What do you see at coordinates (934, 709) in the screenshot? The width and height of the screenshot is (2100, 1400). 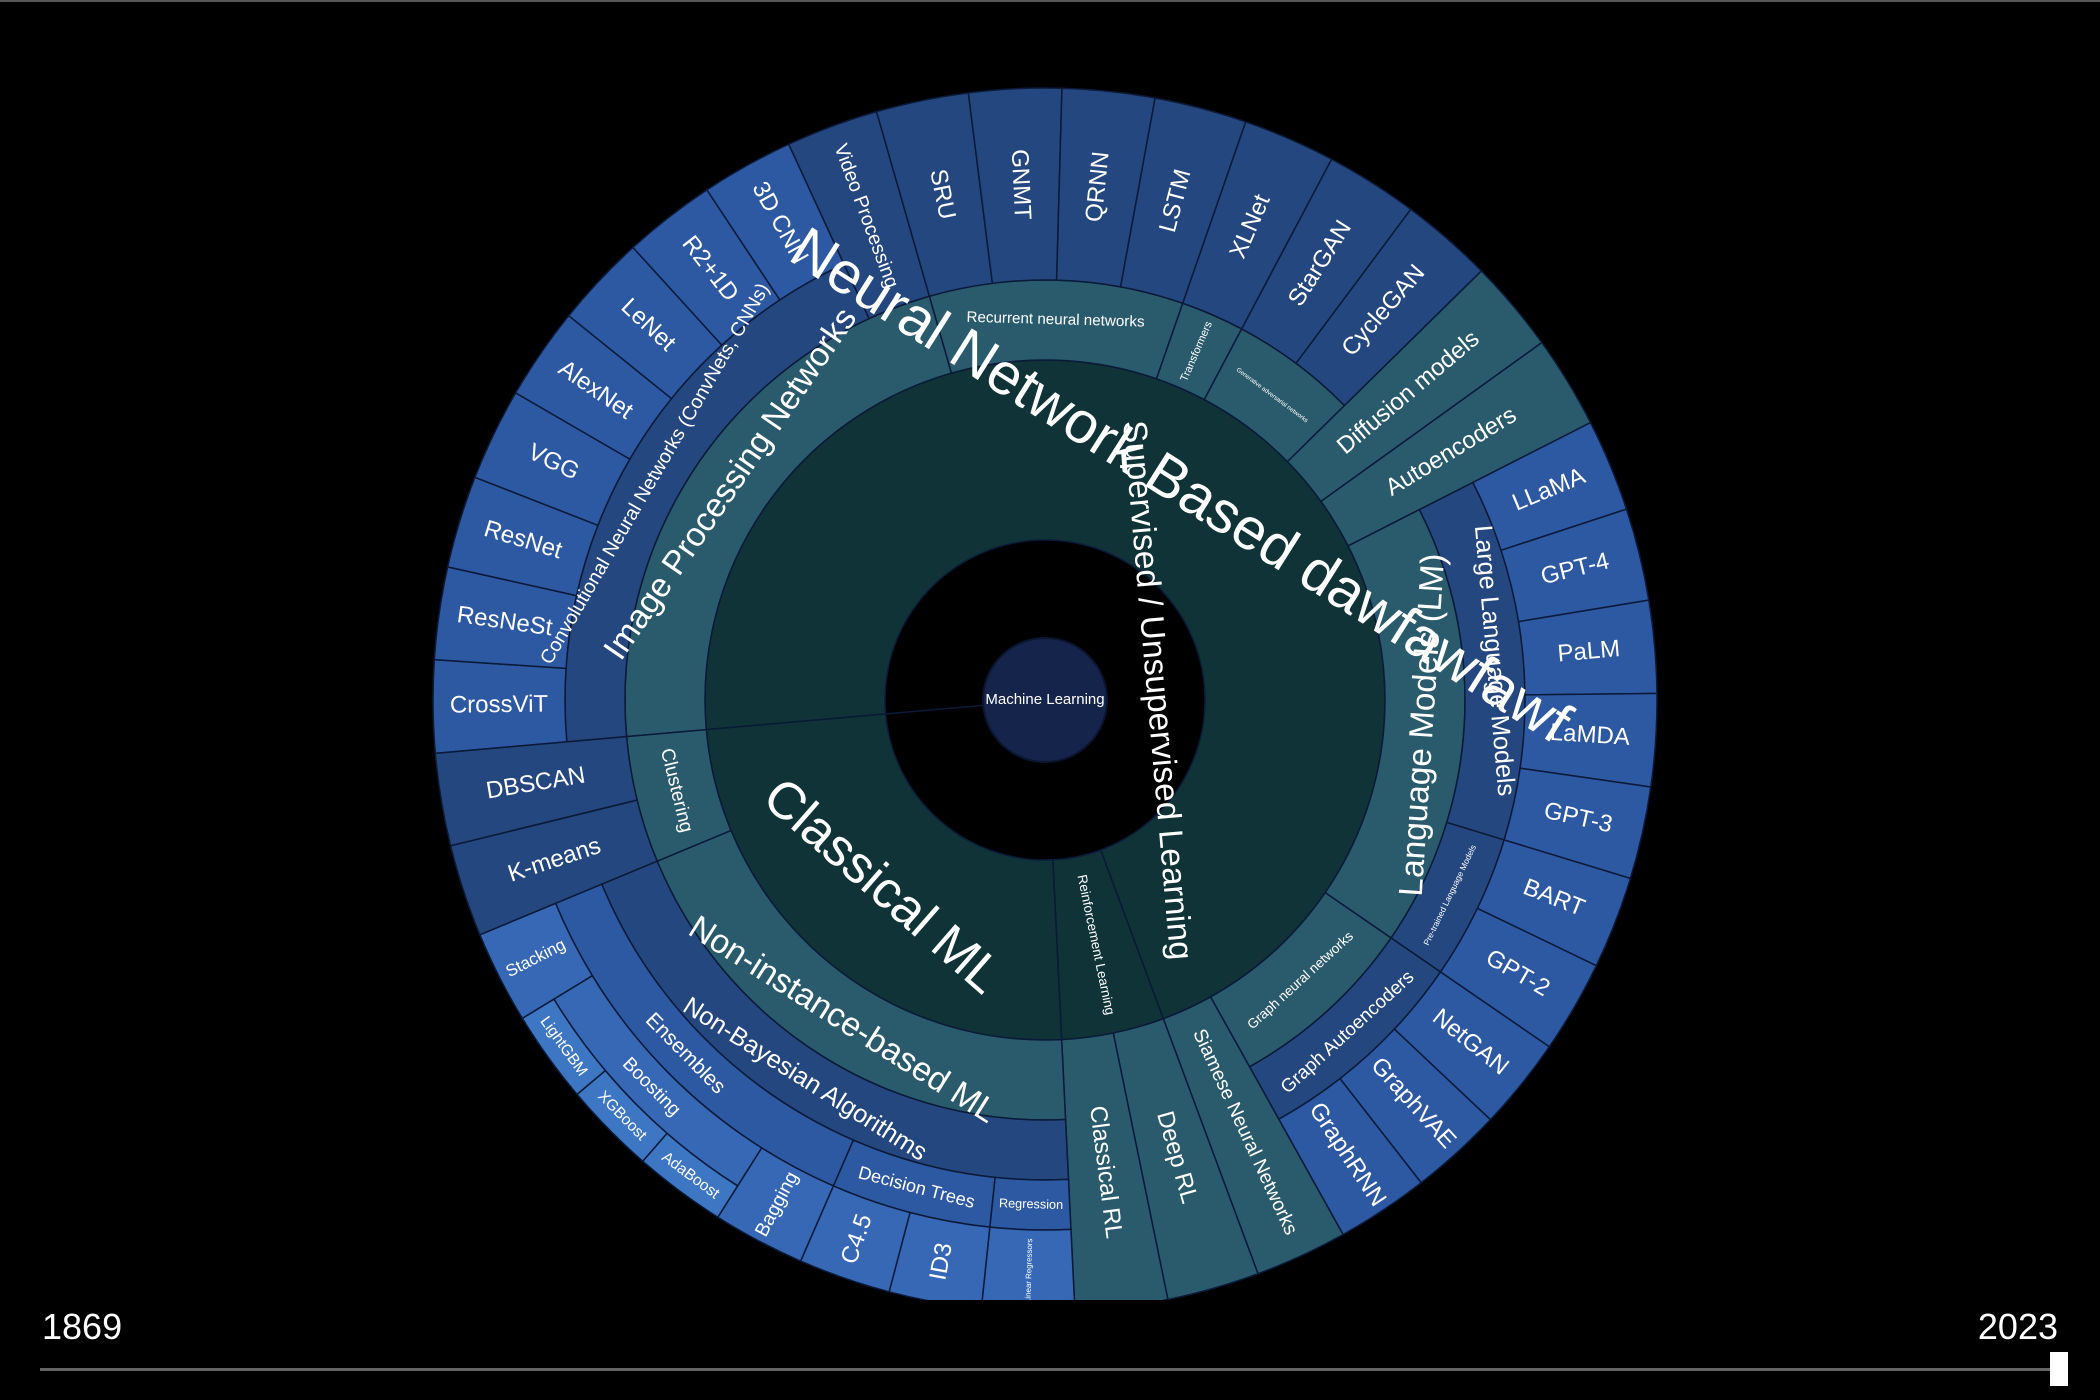 I see `category-segment` at bounding box center [934, 709].